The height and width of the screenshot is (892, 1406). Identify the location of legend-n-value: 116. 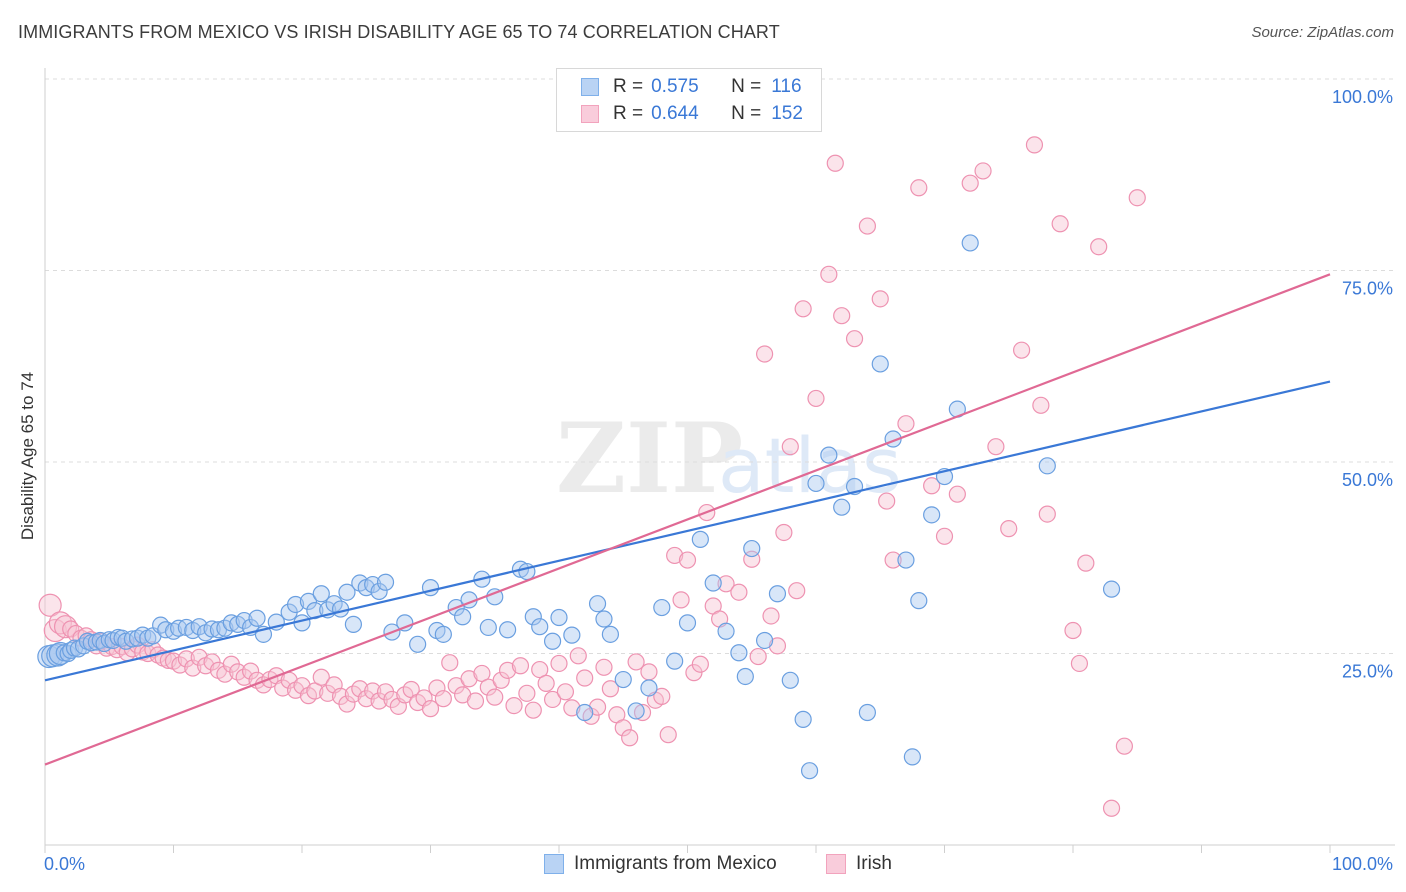
(786, 86).